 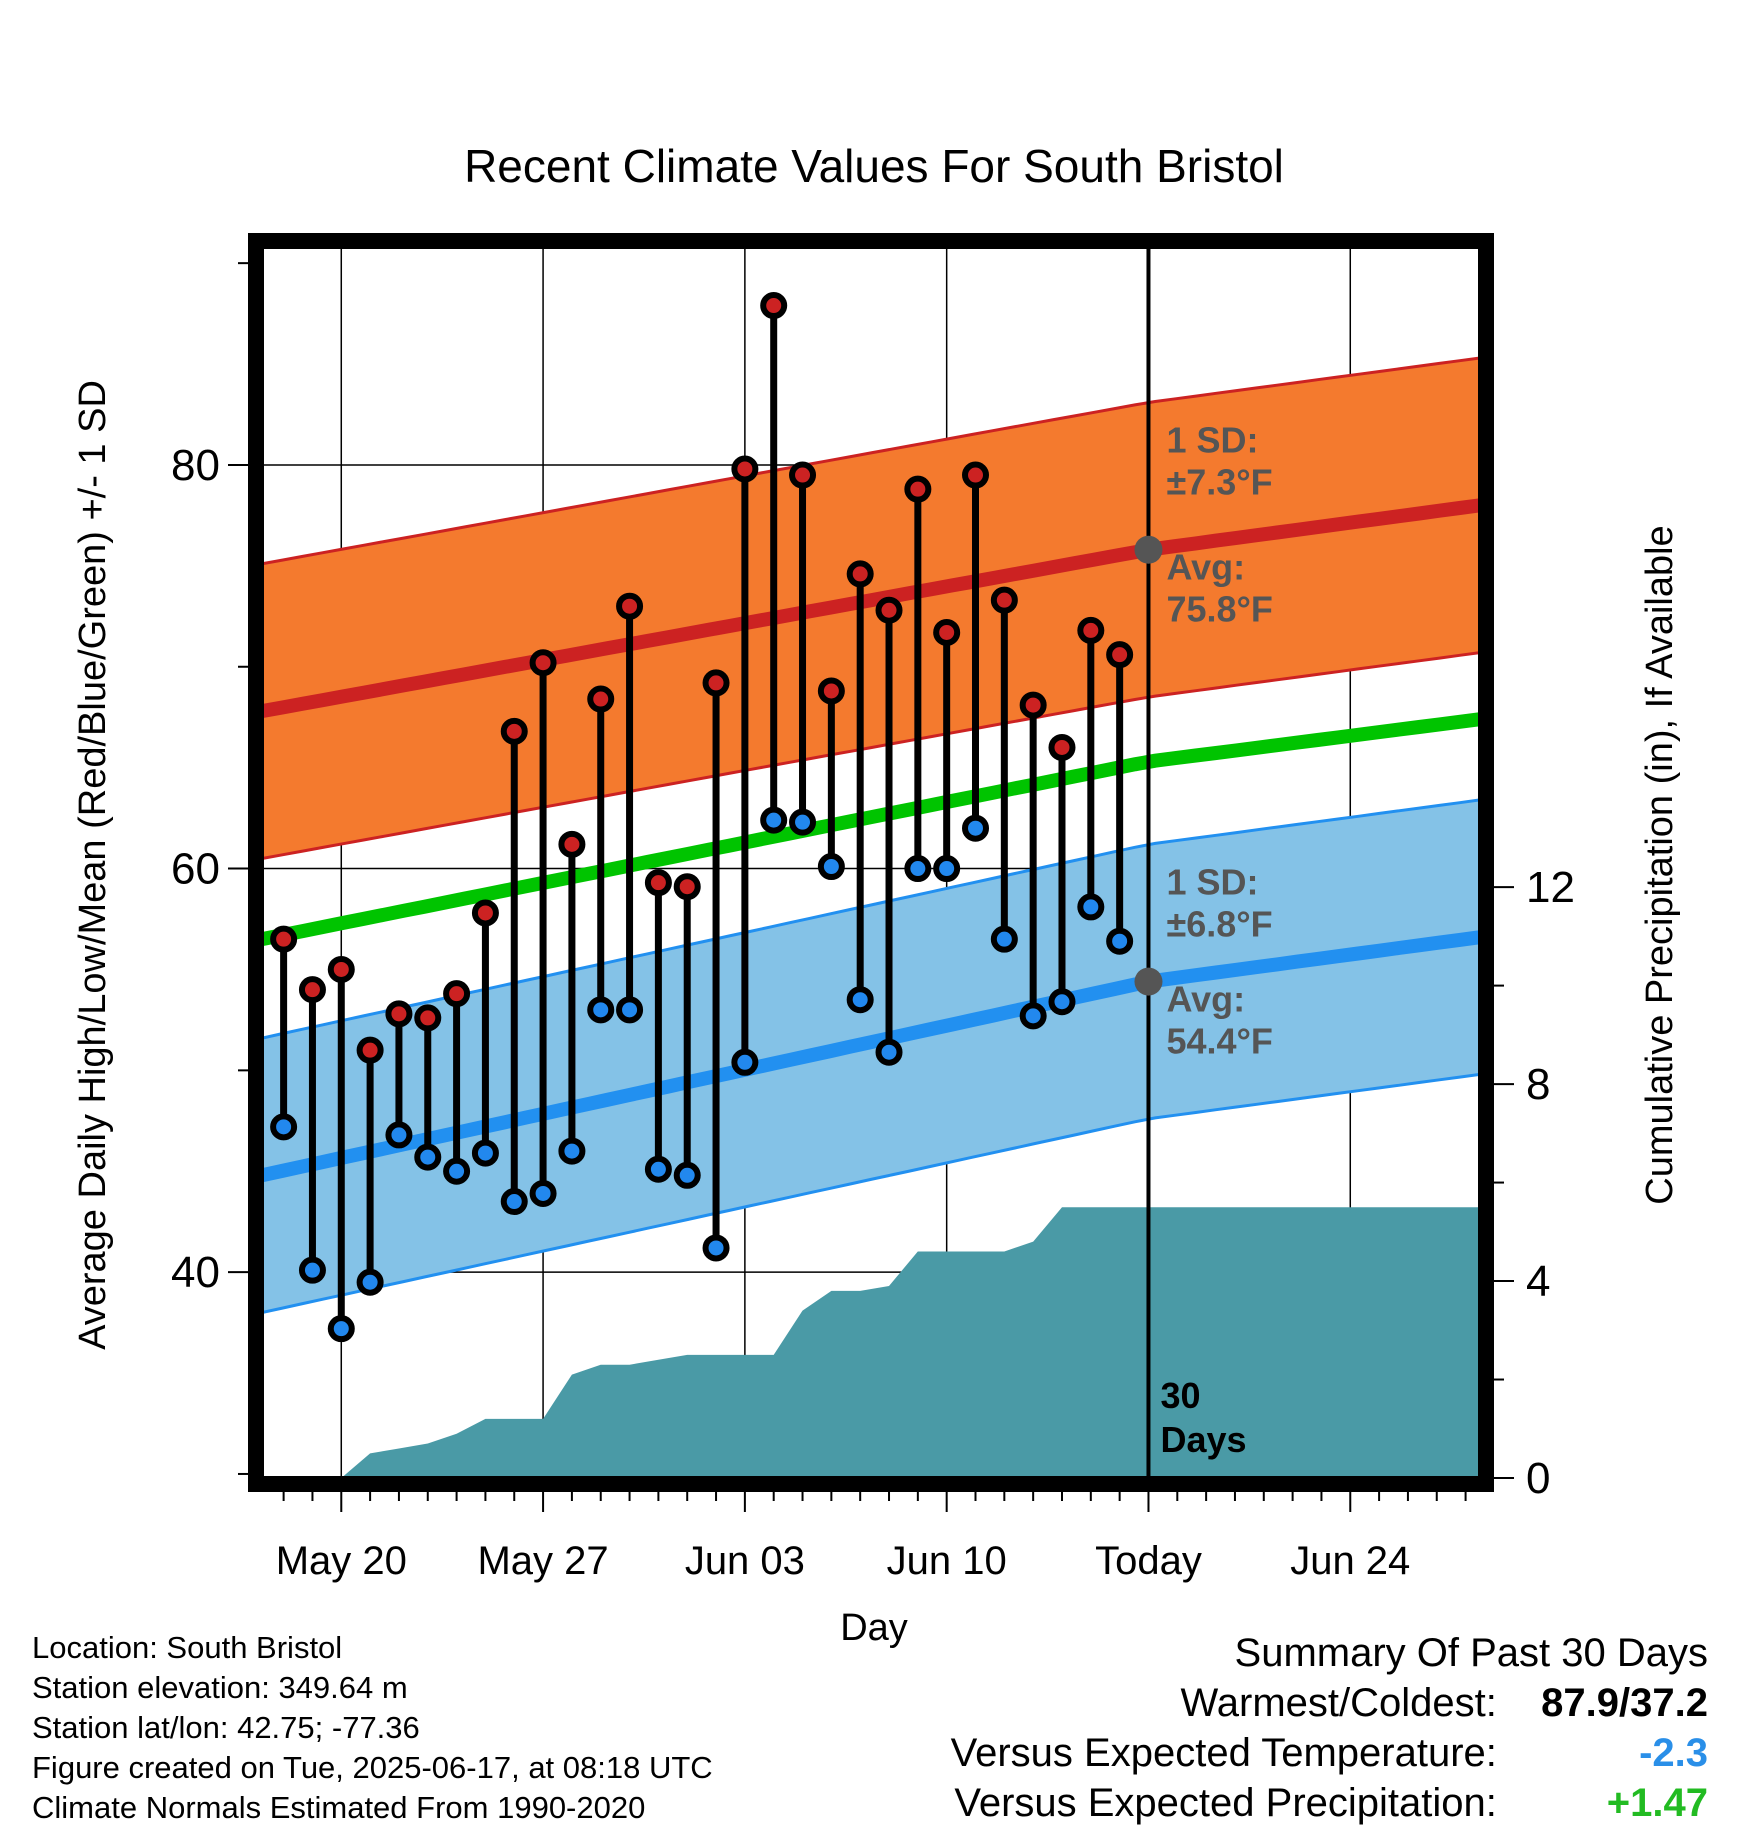 I want to click on normal-mean-line, so click(x=871, y=829).